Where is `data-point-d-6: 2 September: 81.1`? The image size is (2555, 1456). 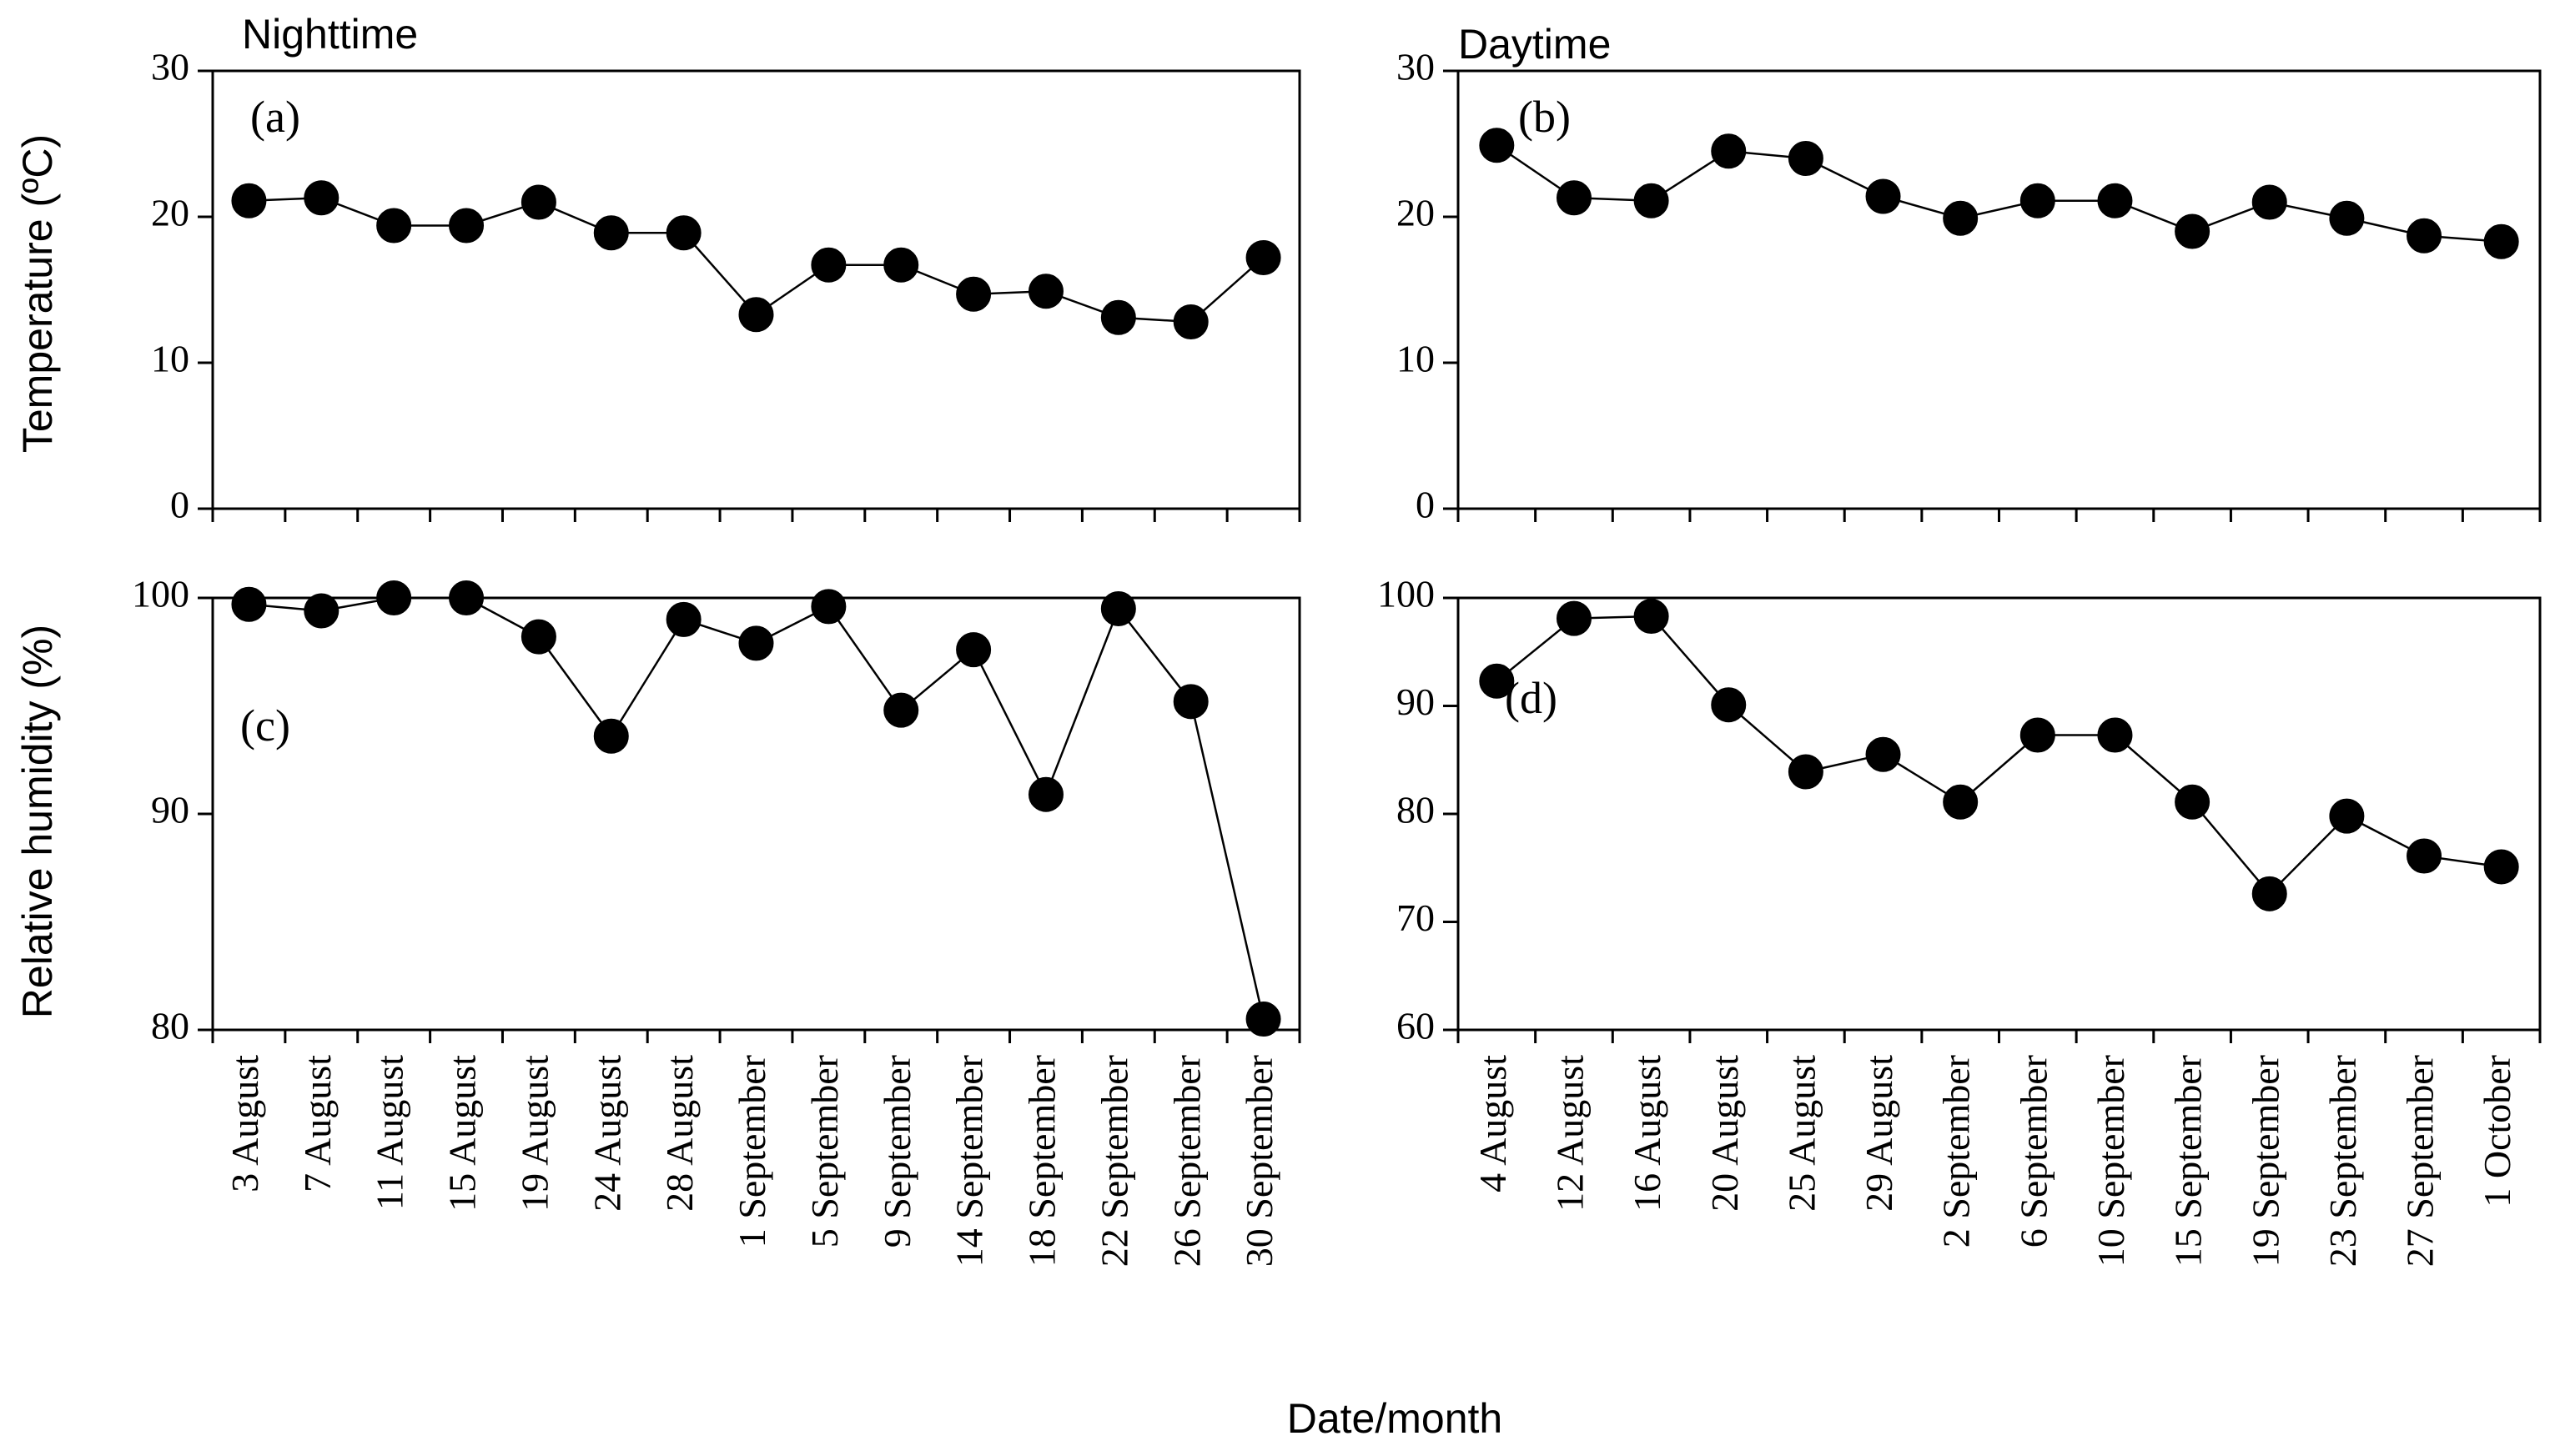
data-point-d-6: 2 September: 81.1 is located at coordinates (1961, 802).